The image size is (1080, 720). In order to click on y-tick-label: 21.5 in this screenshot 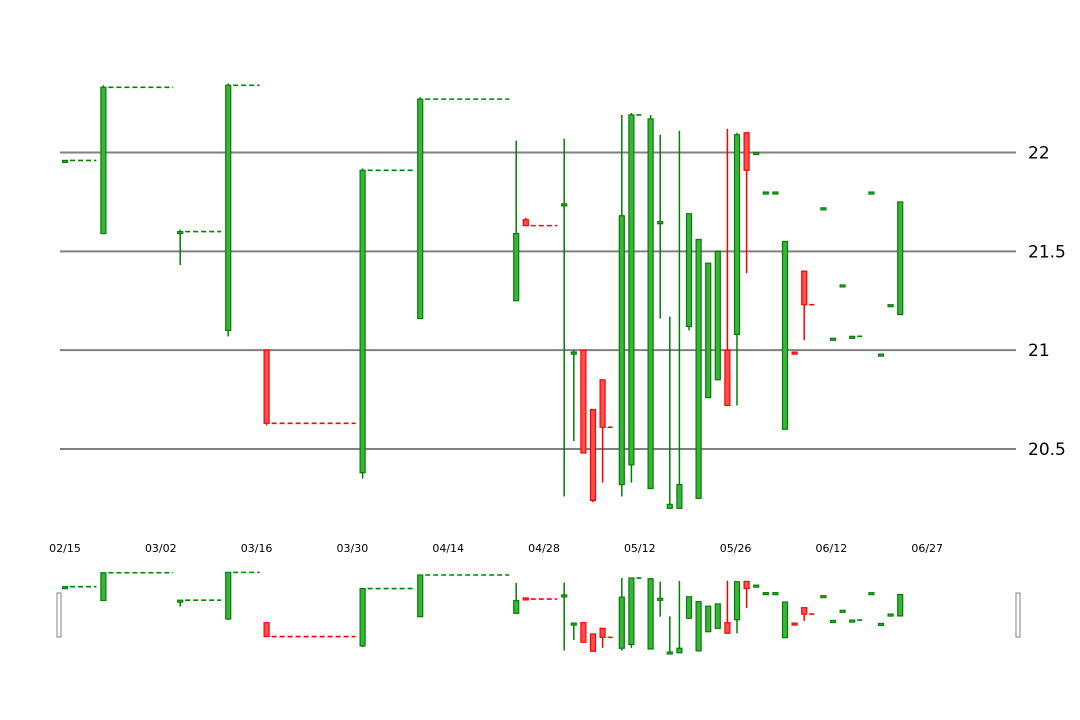, I will do `click(1047, 252)`.